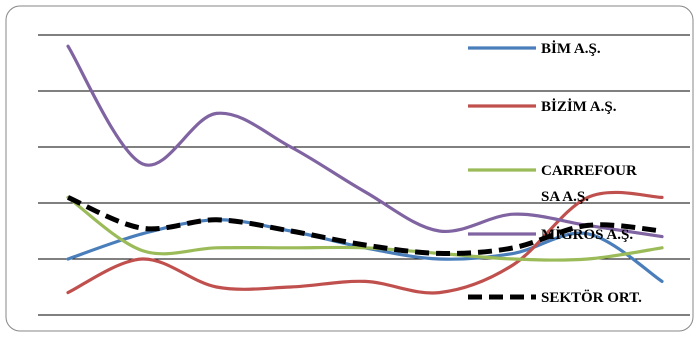 This screenshot has width=699, height=337. What do you see at coordinates (591, 297) in the screenshot?
I see `legend-label-4: SEKTÖR ORT.` at bounding box center [591, 297].